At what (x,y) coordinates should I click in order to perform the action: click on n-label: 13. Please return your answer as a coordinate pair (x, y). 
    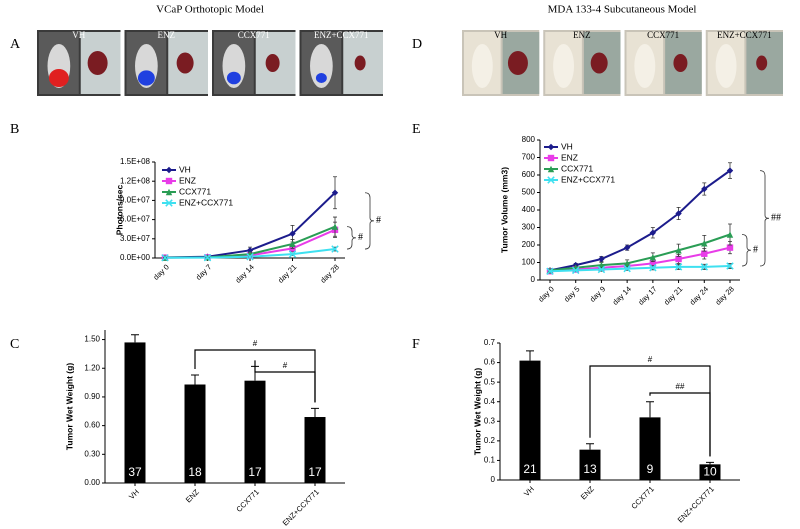
    Looking at the image, I should click on (590, 469).